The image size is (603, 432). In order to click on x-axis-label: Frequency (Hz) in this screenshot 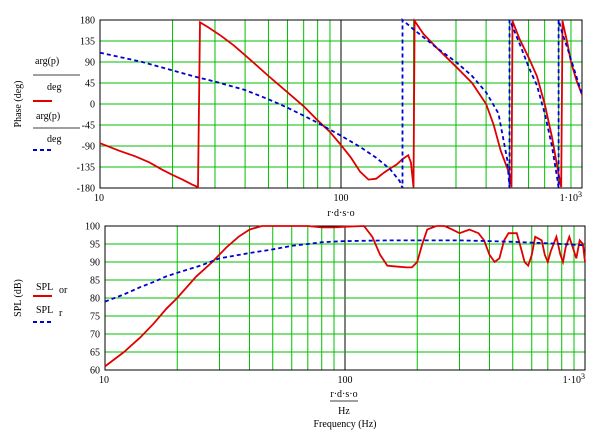, I will do `click(344, 424)`.